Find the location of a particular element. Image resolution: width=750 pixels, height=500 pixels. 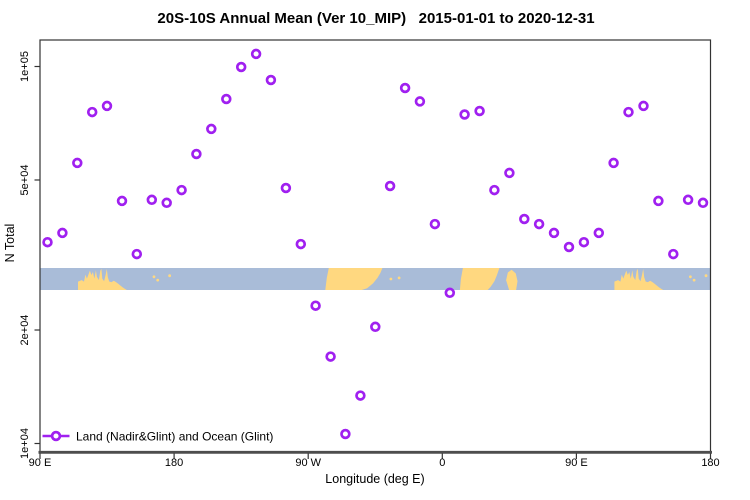

y-axis-title: N Total is located at coordinates (10, 243).